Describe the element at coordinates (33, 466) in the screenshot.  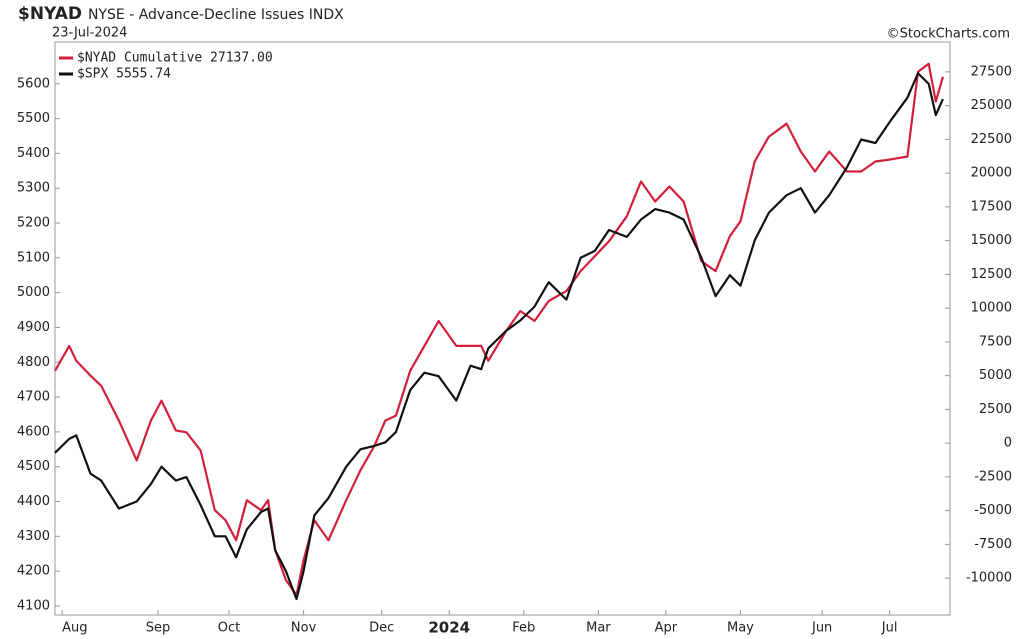
I see `y-tick-label: 4500` at that location.